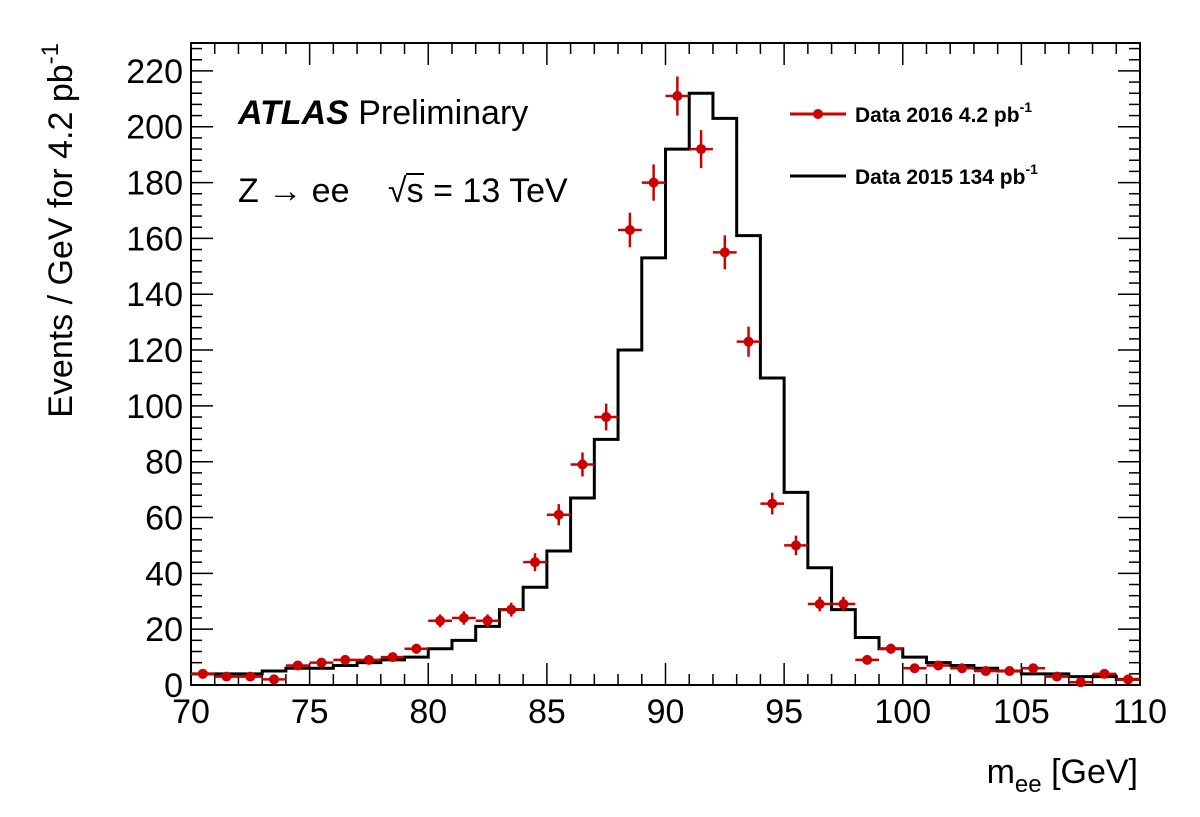 The image size is (1200, 817). Describe the element at coordinates (154, 351) in the screenshot. I see `y-tick-label: 120` at that location.